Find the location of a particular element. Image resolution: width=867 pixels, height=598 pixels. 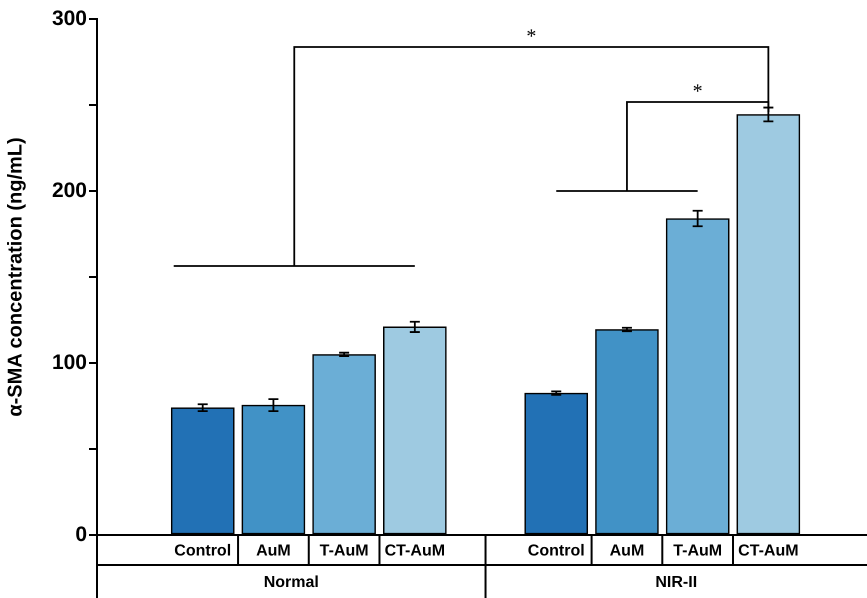

text: Normal is located at coordinates (291, 582).